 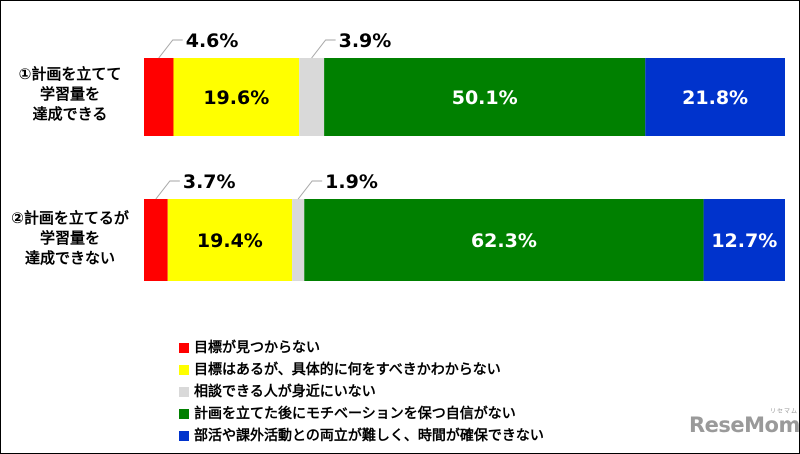 I want to click on data-label: 12.7%, so click(x=744, y=241).